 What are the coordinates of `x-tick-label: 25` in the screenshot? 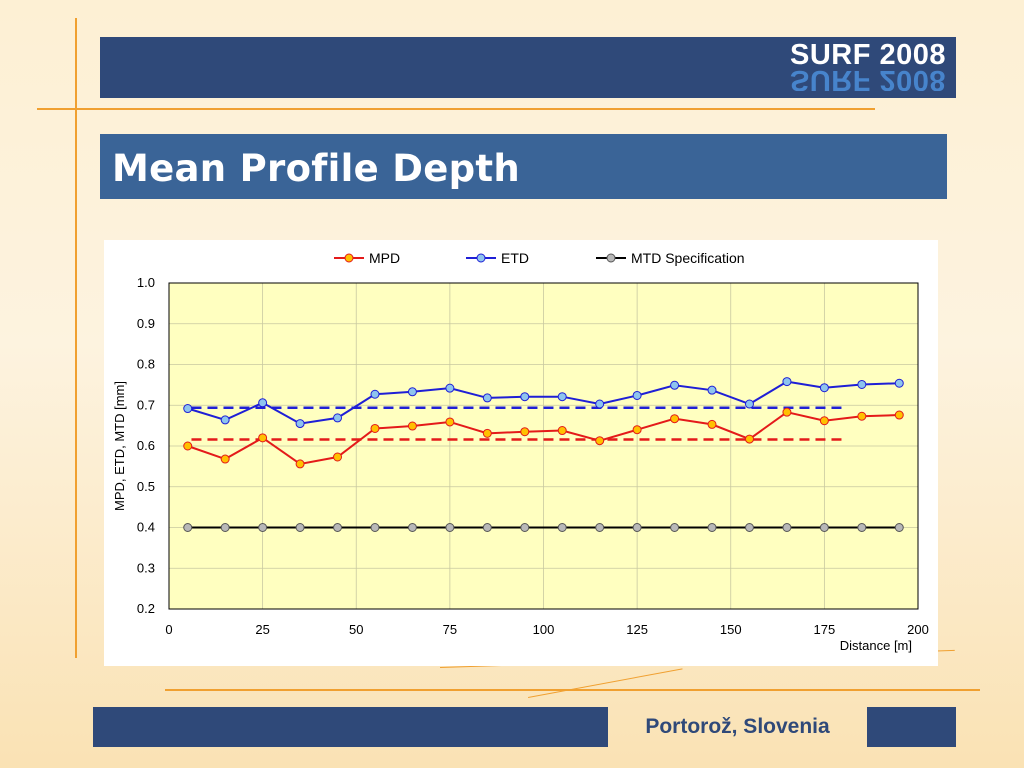 It's located at (262, 629).